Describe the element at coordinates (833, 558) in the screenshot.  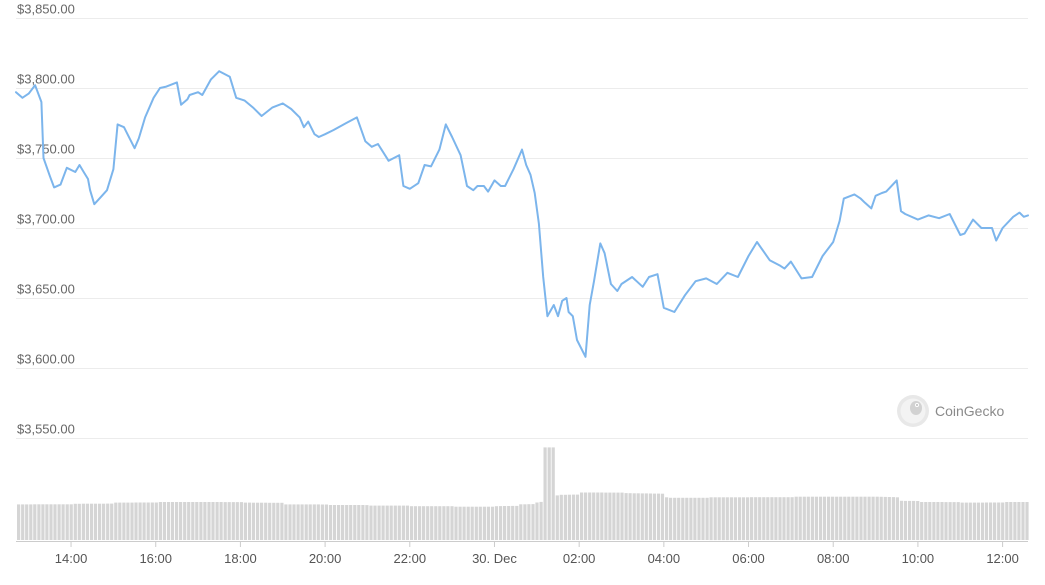
I see `x-tick-label: 08:00` at that location.